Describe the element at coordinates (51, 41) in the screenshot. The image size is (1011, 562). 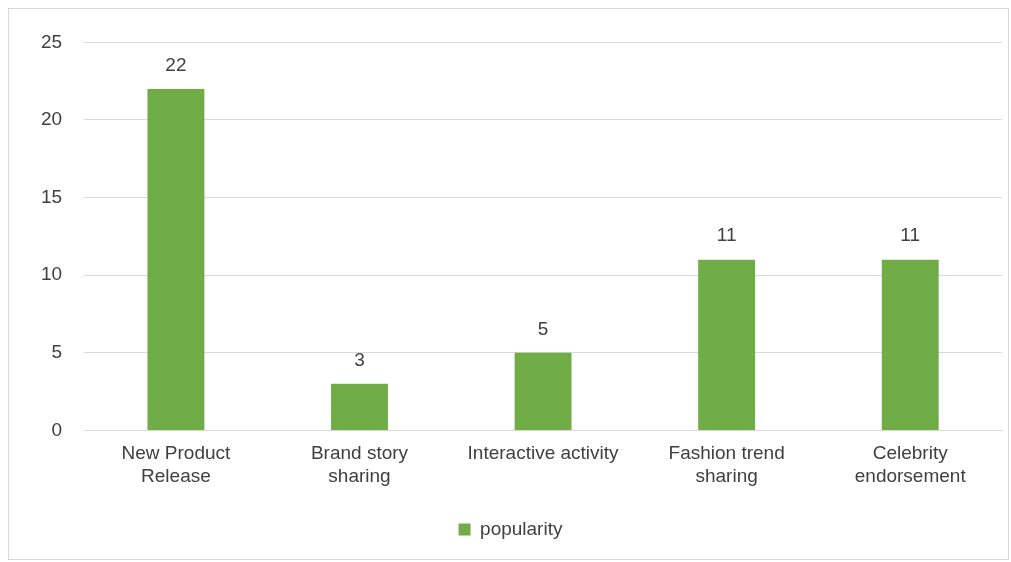
I see `y-tick-label: 25` at that location.